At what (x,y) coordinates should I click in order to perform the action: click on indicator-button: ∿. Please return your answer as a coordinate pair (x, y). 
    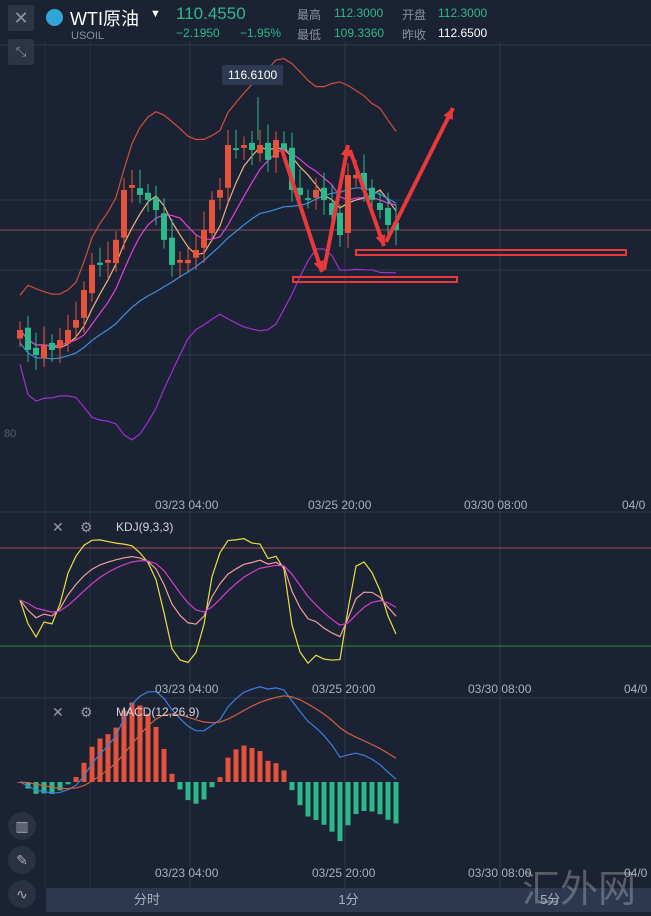
    Looking at the image, I should click on (22, 894).